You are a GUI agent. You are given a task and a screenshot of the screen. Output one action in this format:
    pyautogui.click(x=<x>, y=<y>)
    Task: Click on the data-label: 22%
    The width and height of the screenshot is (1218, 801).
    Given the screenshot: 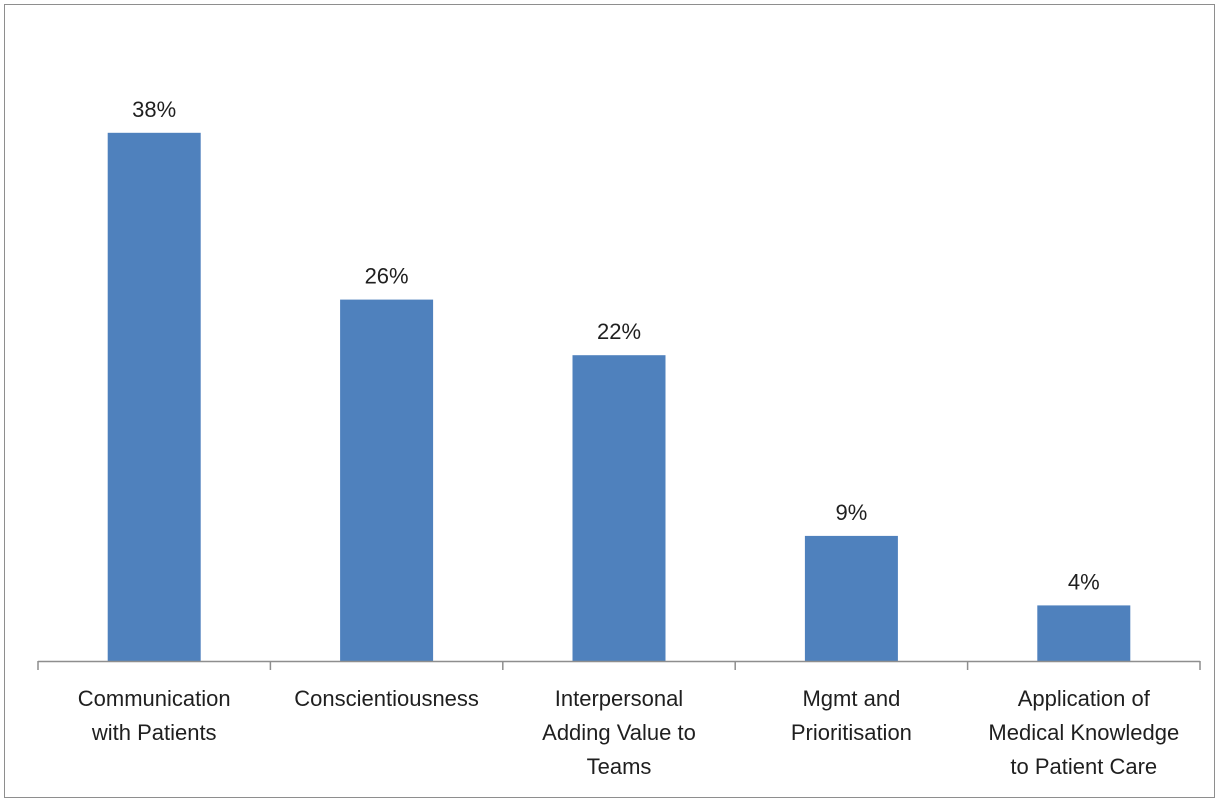 What is the action you would take?
    pyautogui.click(x=619, y=331)
    